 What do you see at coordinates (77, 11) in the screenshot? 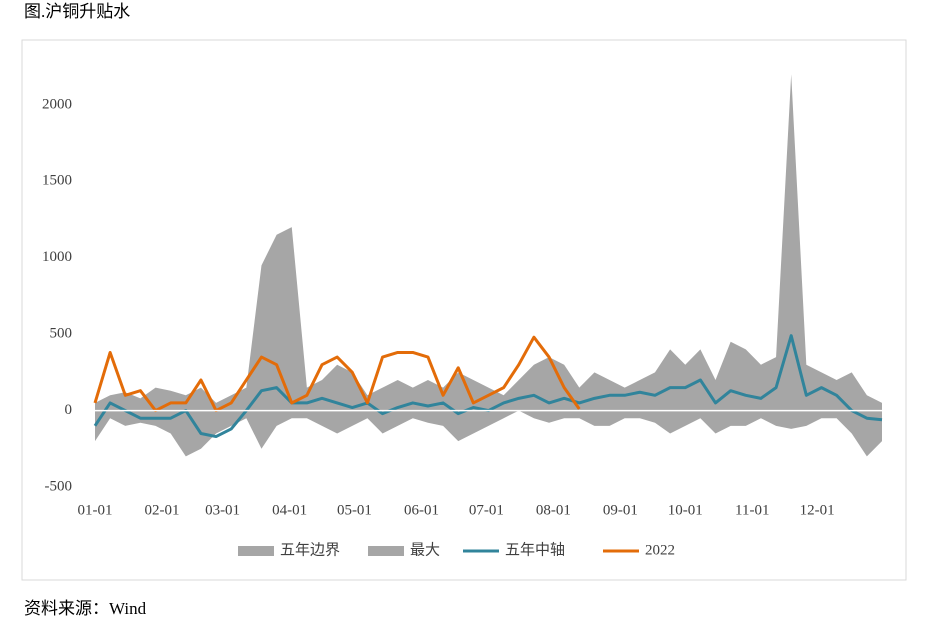
I see `chart-title: 图.沪铜升贴水` at bounding box center [77, 11].